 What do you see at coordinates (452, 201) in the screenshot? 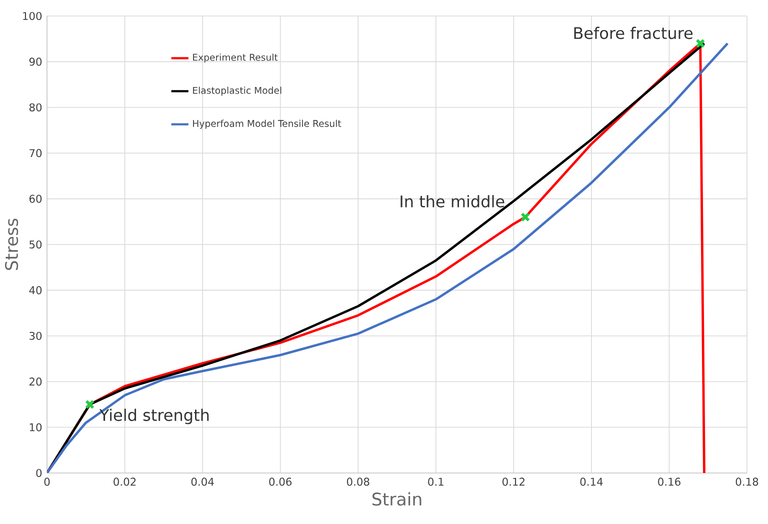
I see `annotation: In the middle` at bounding box center [452, 201].